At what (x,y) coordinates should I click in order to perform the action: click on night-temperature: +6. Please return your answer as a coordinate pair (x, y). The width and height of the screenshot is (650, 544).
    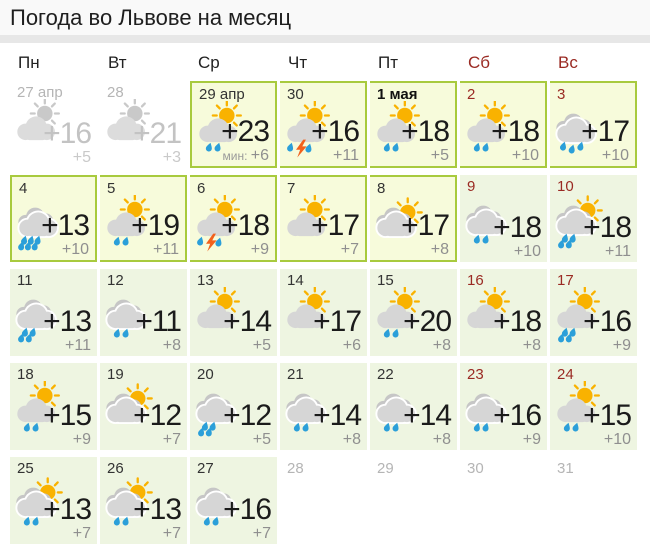
    Looking at the image, I should click on (352, 346).